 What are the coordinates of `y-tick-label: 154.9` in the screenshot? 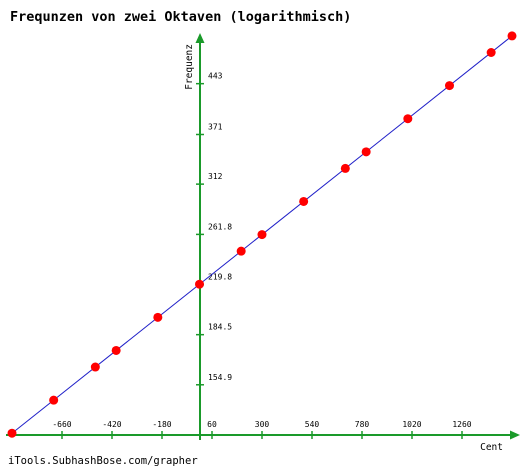 It's located at (220, 377).